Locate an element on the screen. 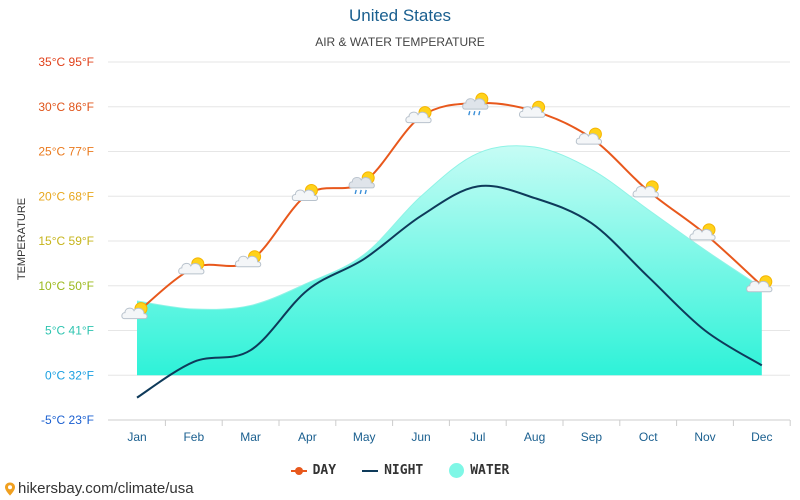 The image size is (800, 500). legend-item-night: NIGHT is located at coordinates (392, 470).